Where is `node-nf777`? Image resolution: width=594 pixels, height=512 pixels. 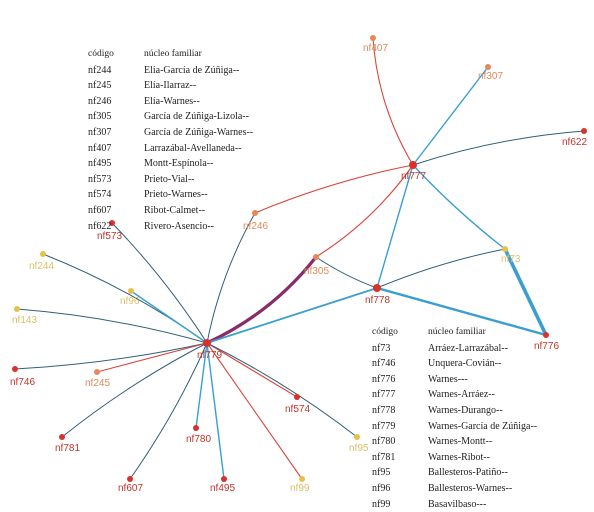
node-nf777 is located at coordinates (413, 165).